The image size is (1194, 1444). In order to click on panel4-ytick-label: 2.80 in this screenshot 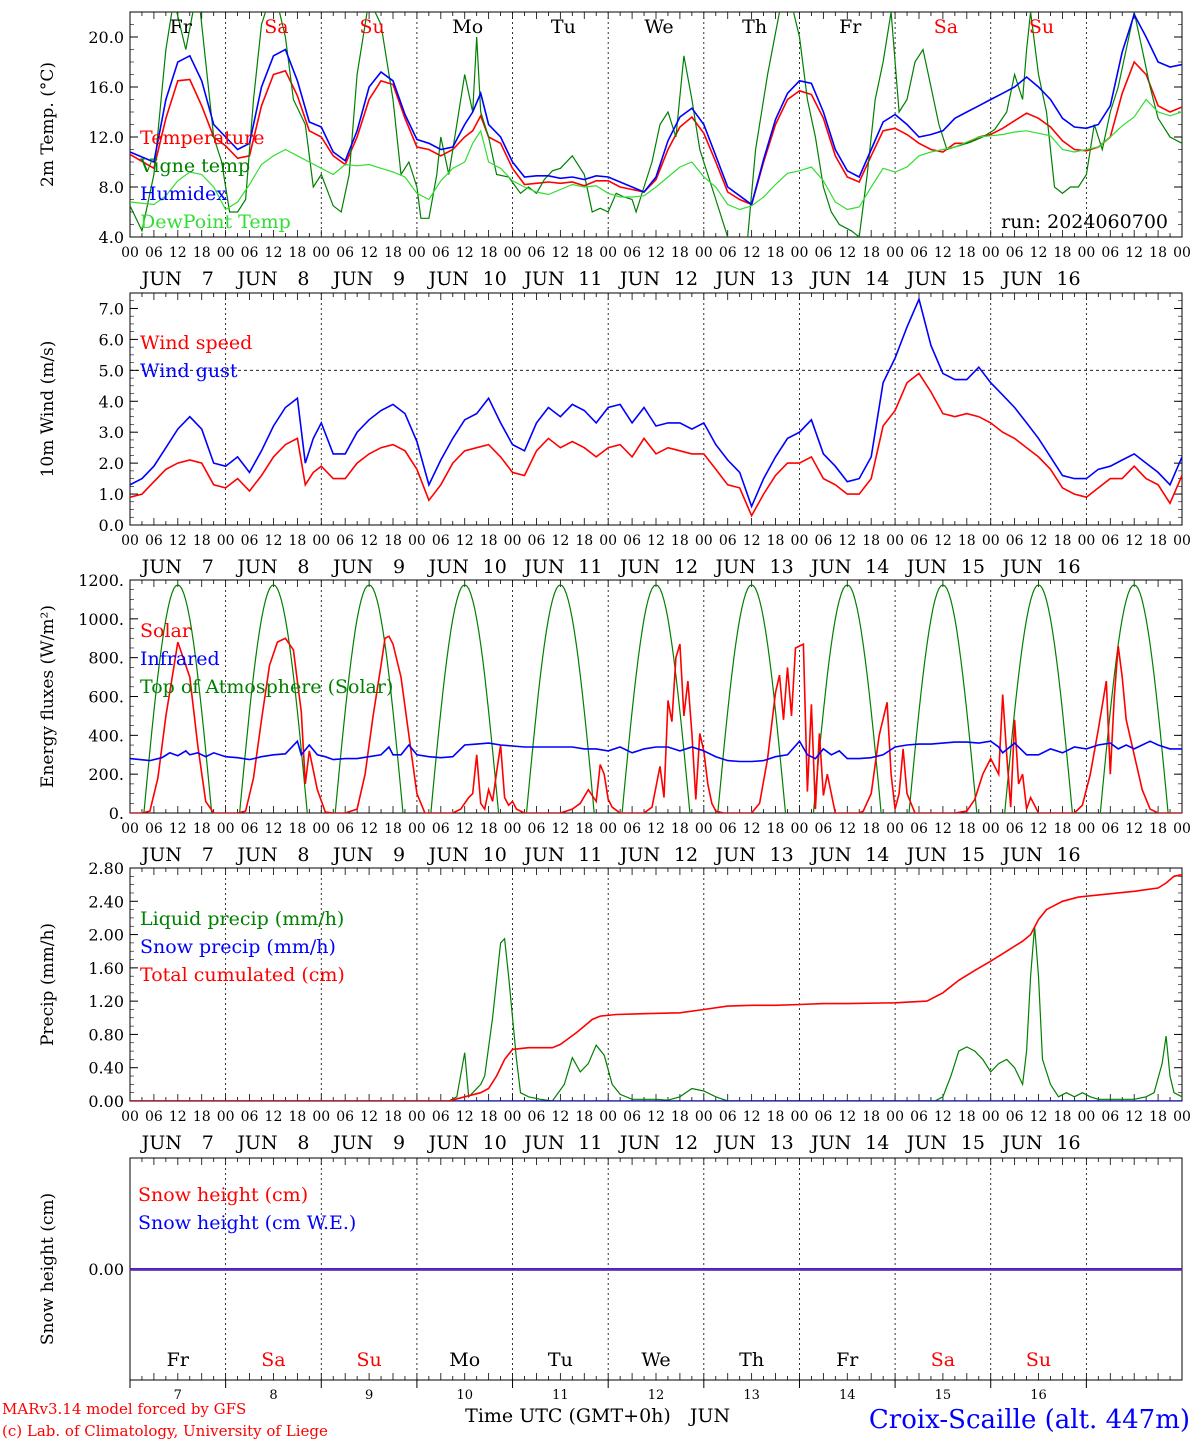, I will do `click(106, 868)`.